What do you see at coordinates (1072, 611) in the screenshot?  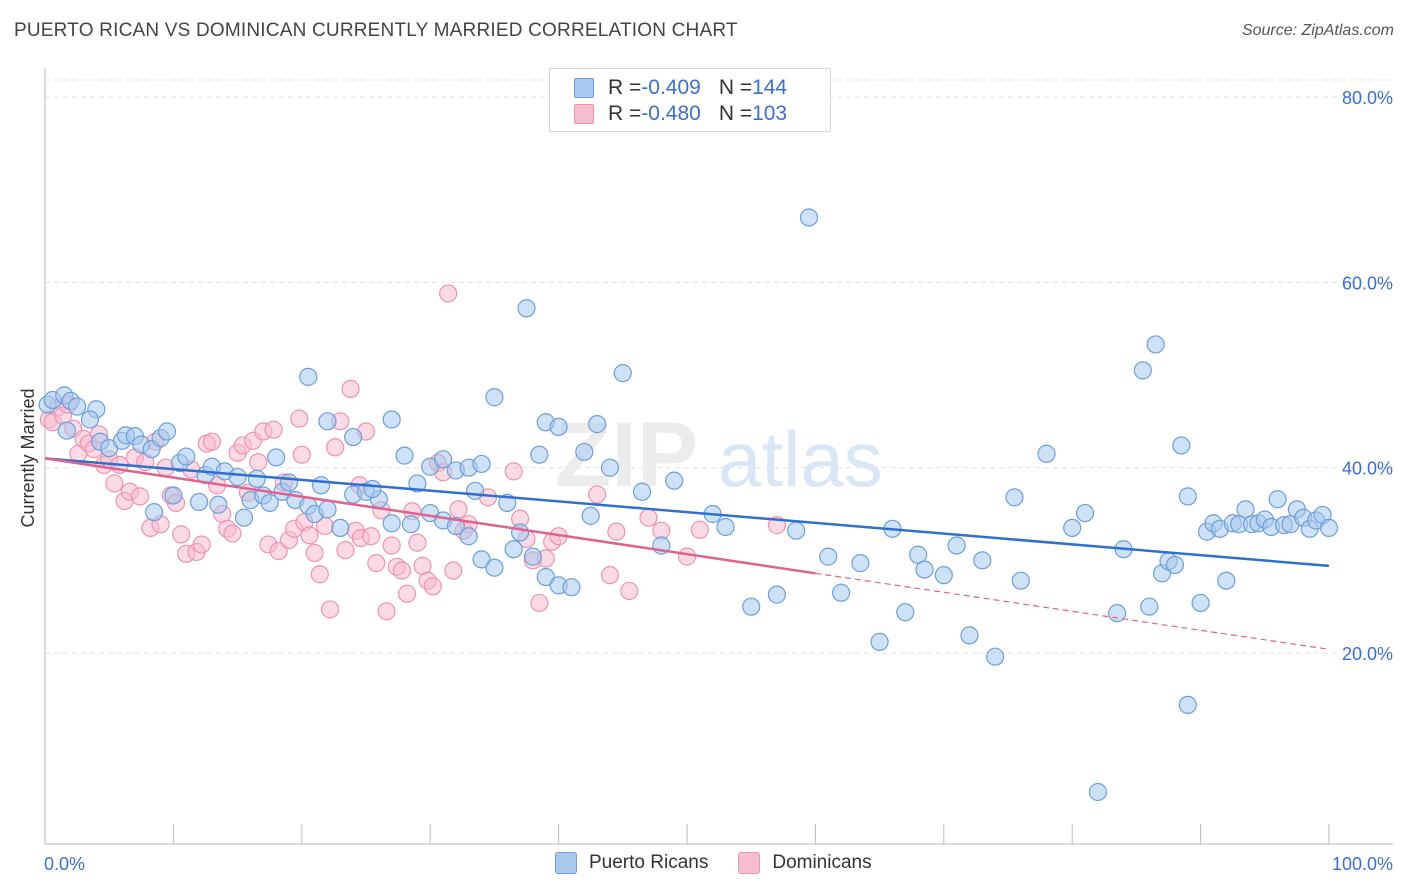 I see `dominicans-trendline-extension` at bounding box center [1072, 611].